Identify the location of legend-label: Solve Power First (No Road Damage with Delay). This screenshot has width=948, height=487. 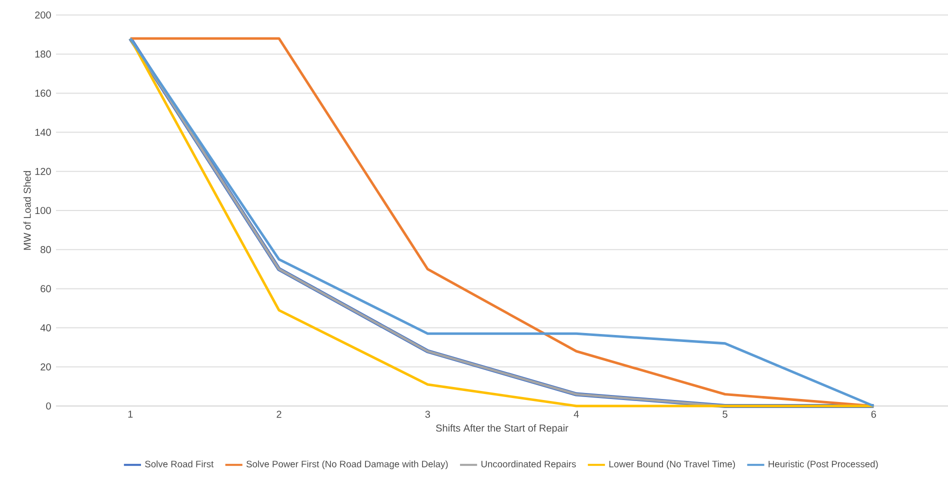
(347, 465).